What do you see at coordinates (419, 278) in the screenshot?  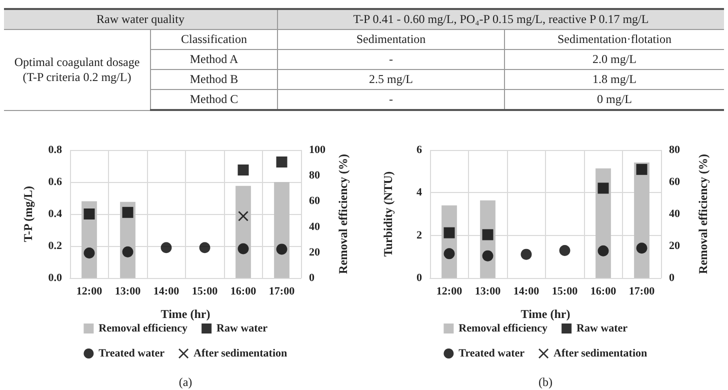 I see `y-tick-label: 0` at bounding box center [419, 278].